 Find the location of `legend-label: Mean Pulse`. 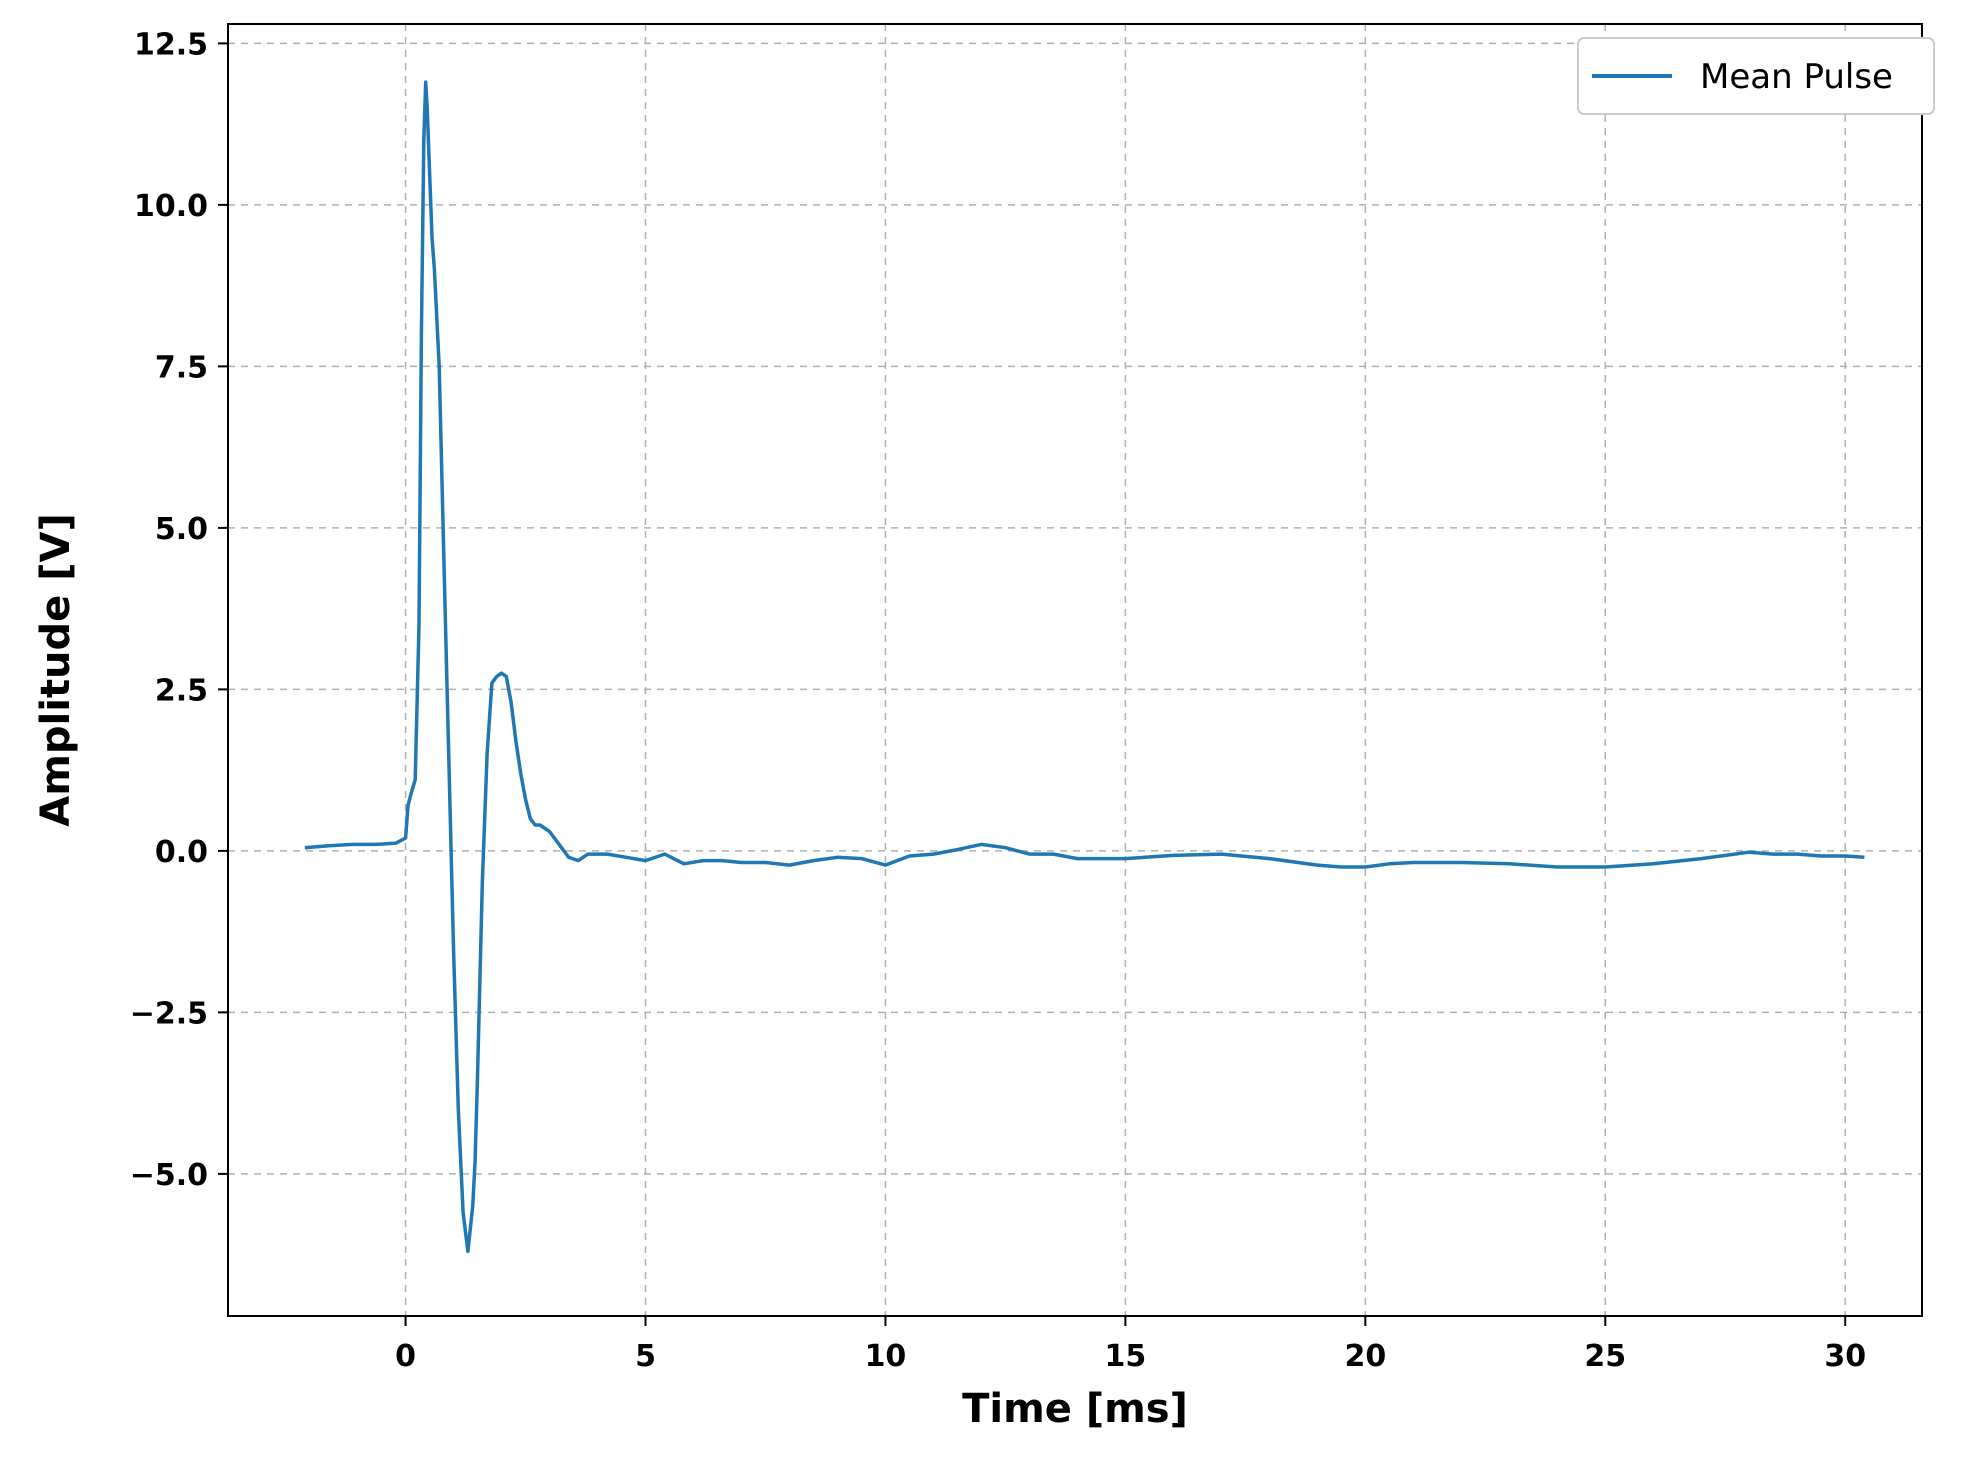

legend-label: Mean Pulse is located at coordinates (1796, 77).